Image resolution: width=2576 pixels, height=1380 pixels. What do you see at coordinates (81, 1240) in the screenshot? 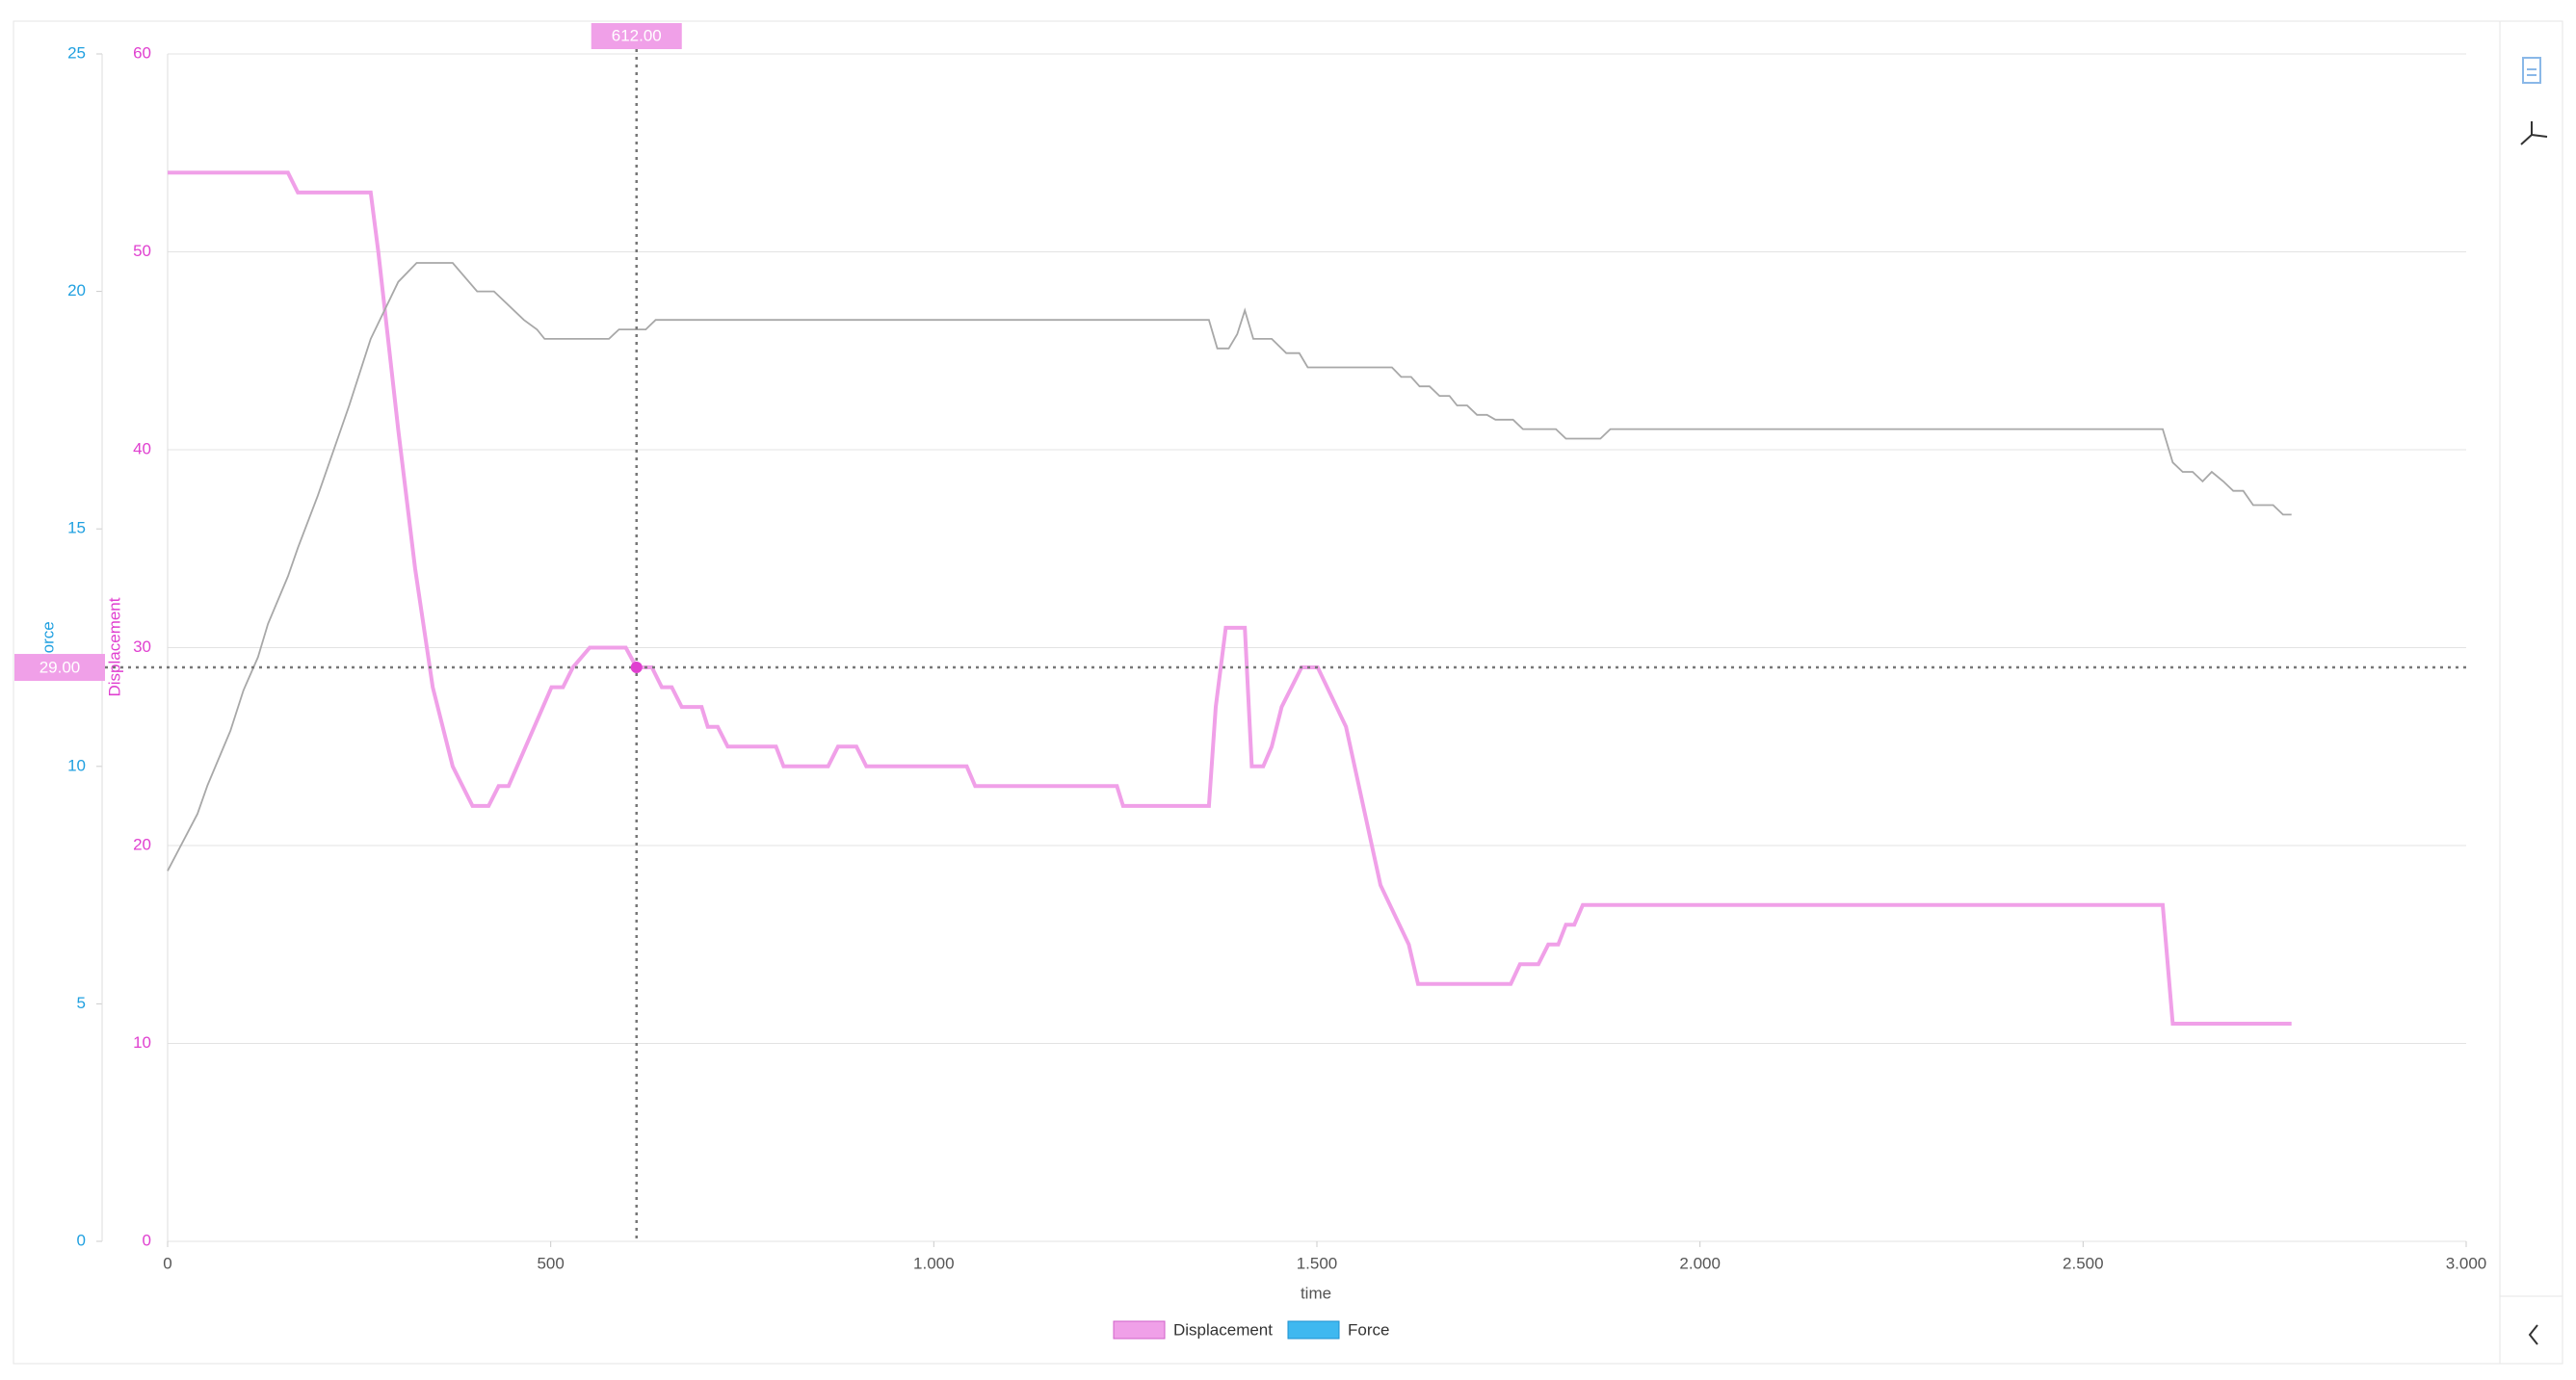
I see `y2-tick-label: 0` at bounding box center [81, 1240].